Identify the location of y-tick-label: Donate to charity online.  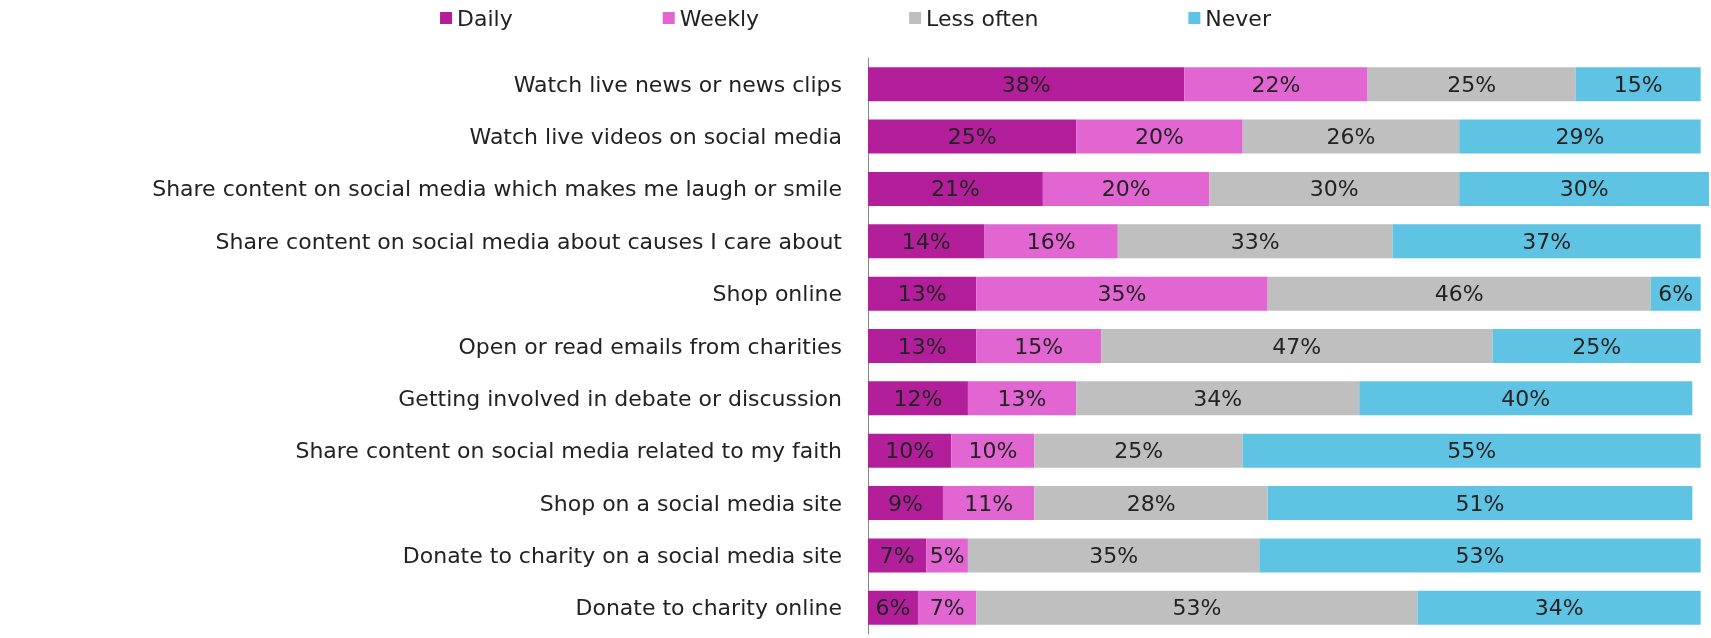
(708, 608).